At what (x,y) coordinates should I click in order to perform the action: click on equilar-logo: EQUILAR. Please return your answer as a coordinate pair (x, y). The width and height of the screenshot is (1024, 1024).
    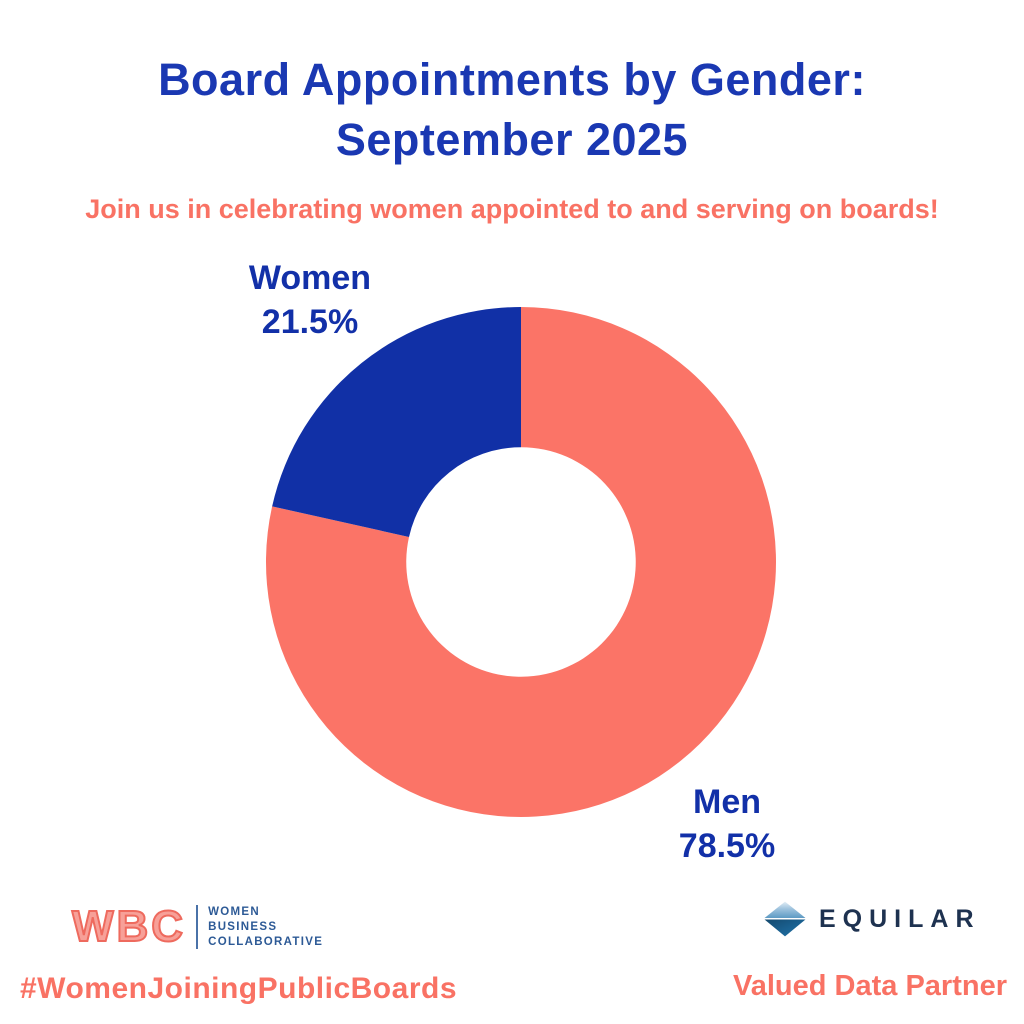
    Looking at the image, I should click on (872, 919).